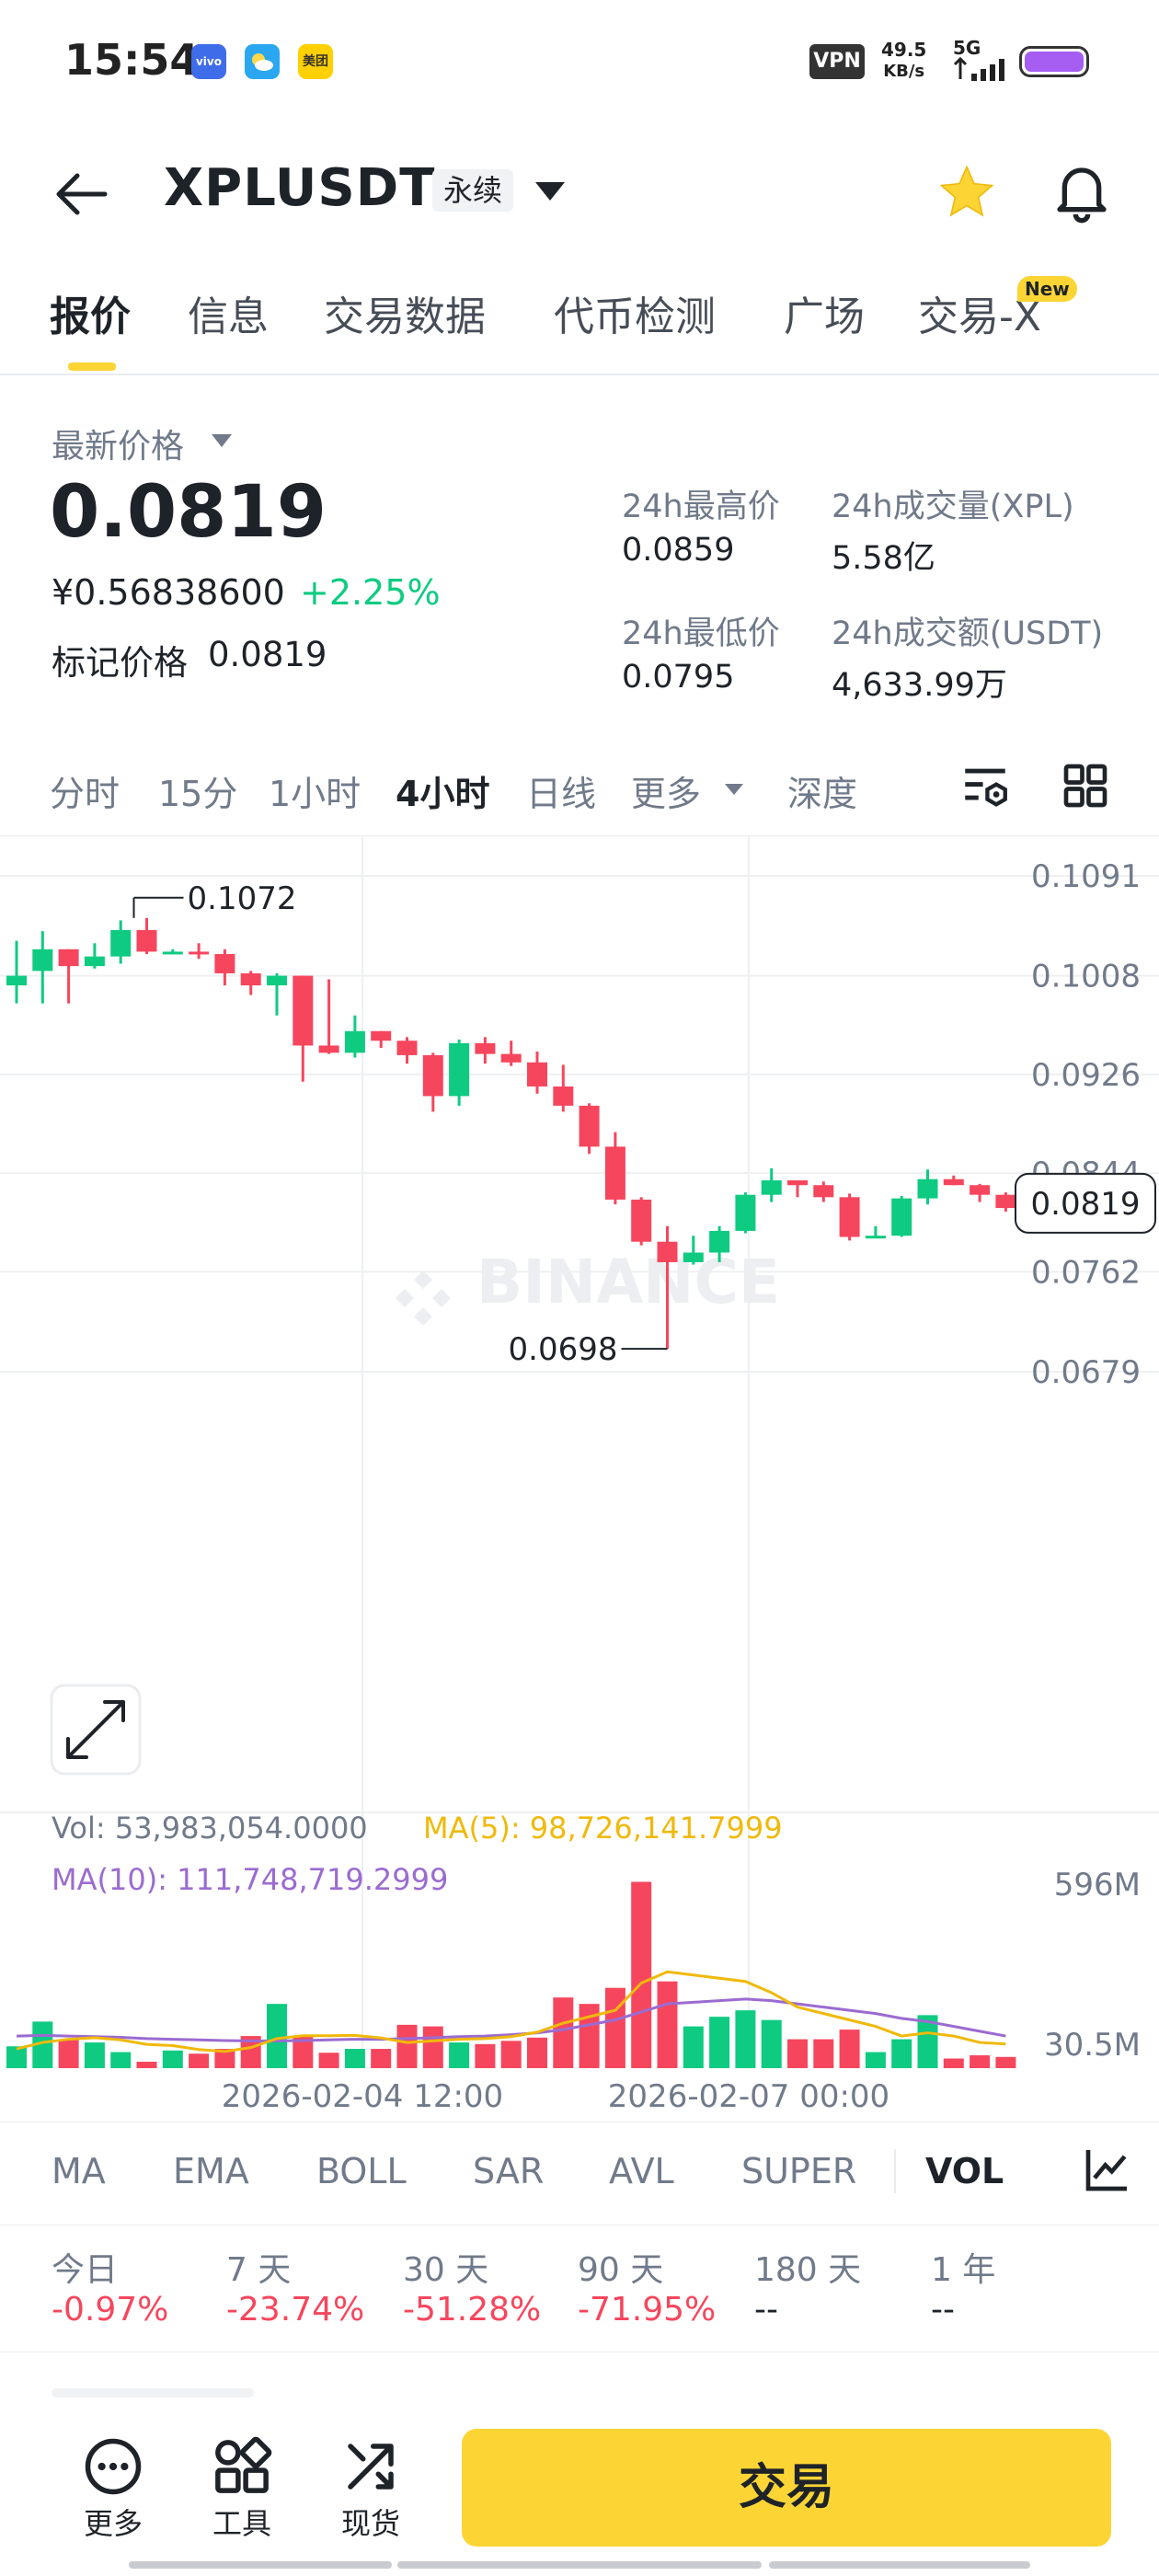 The image size is (1159, 2576). Describe the element at coordinates (511, 2020) in the screenshot. I see `ma10-line` at that location.